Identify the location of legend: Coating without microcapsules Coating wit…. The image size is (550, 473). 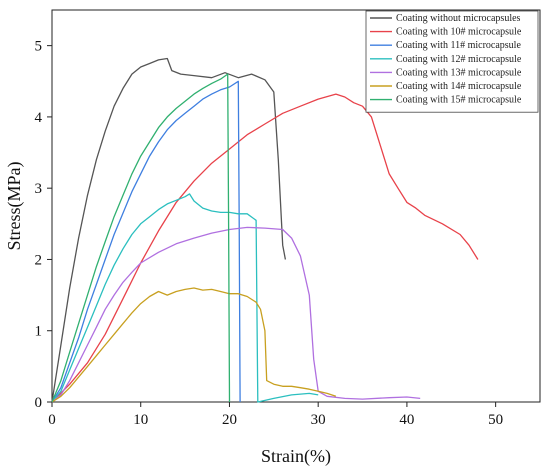
(452, 61).